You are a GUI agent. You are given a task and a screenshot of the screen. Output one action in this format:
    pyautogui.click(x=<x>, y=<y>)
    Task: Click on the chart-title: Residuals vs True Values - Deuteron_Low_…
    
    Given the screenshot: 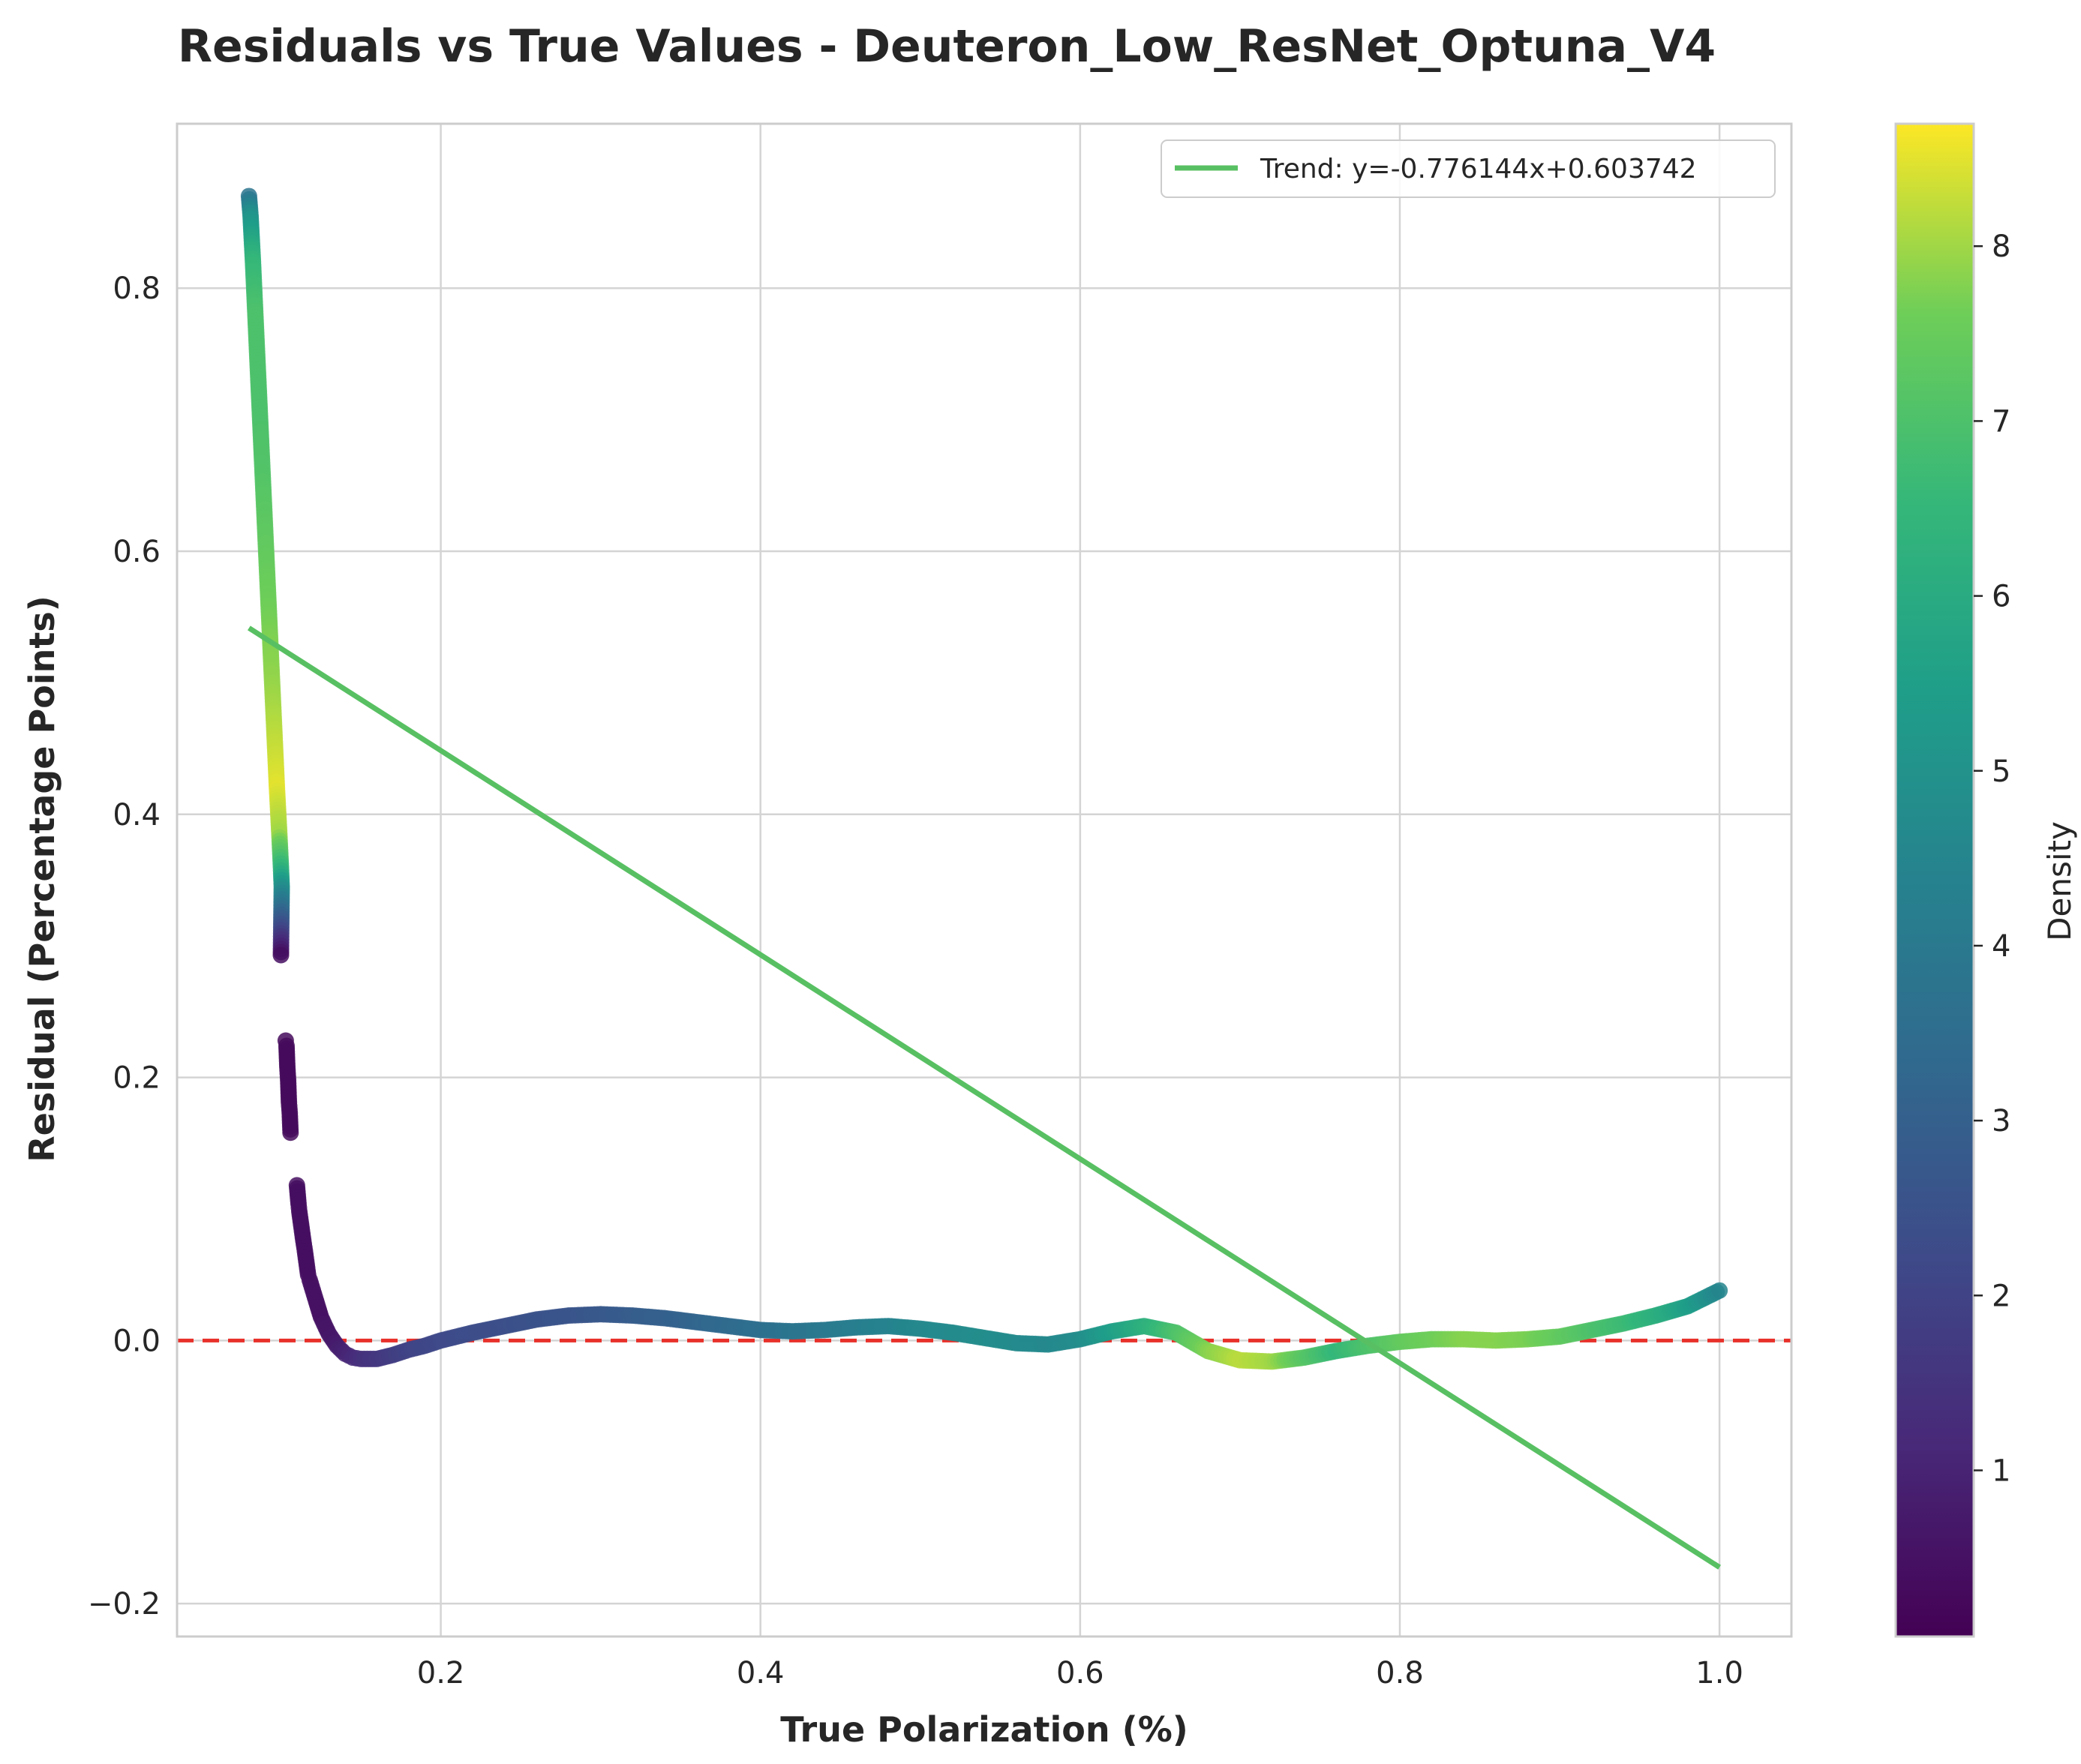 What is the action you would take?
    pyautogui.click(x=947, y=46)
    